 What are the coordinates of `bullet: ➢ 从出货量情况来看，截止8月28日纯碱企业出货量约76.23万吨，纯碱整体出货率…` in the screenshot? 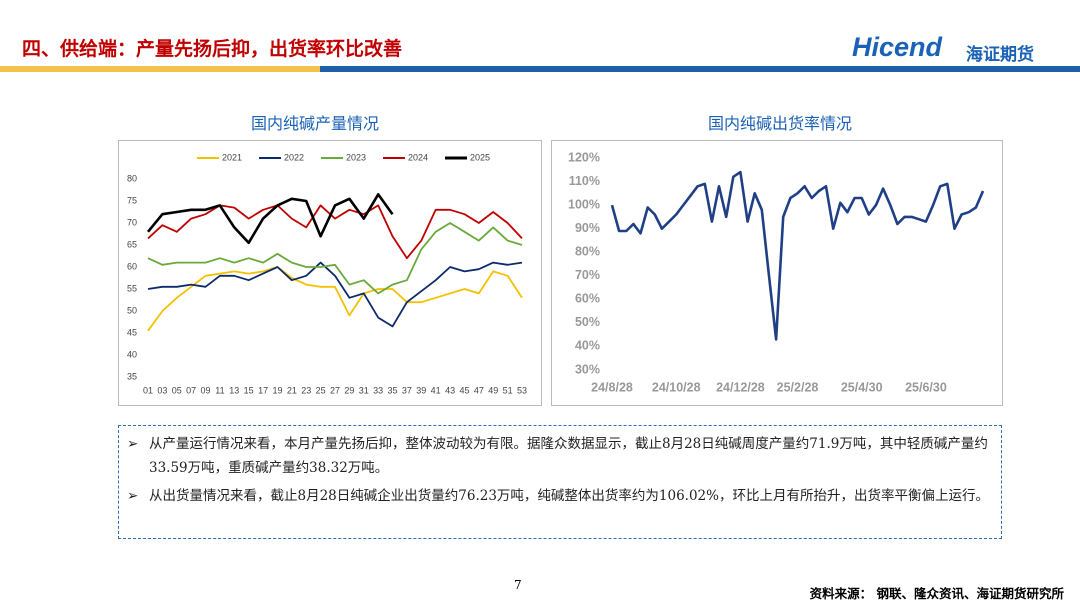 It's located at (560, 496).